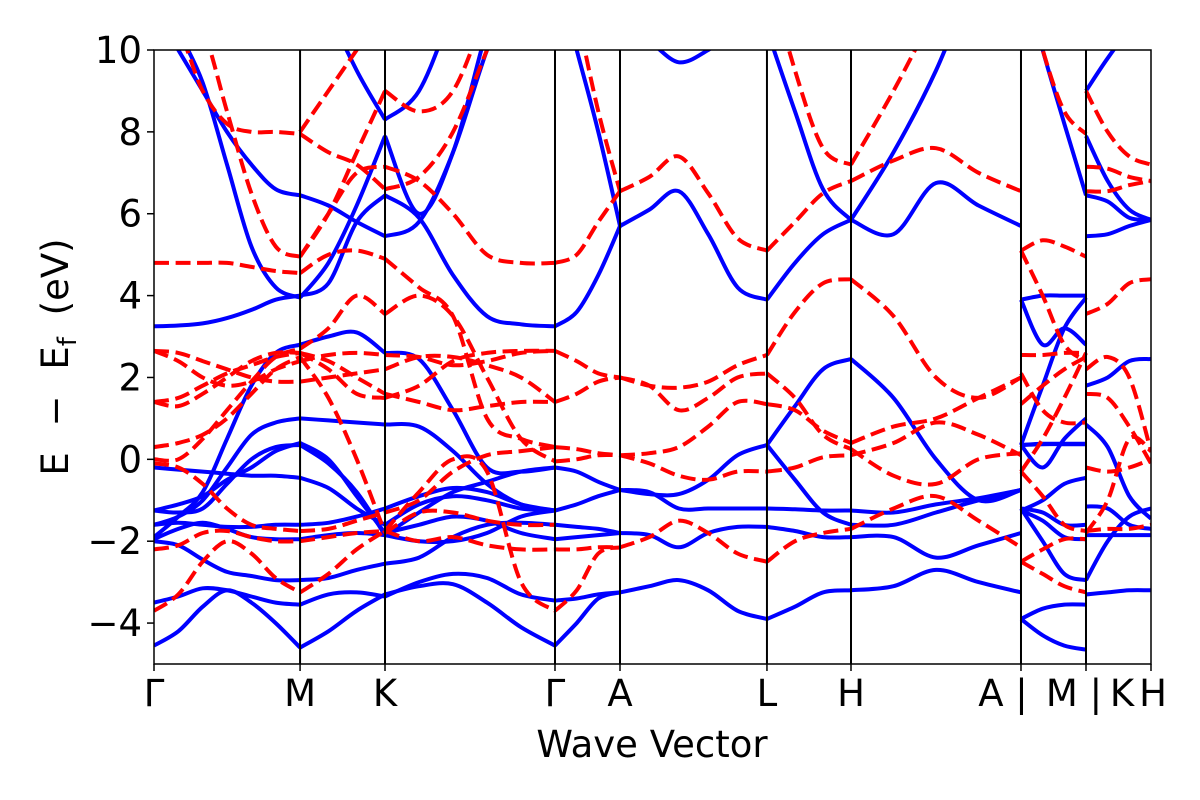 This screenshot has width=1200, height=800. What do you see at coordinates (118, 50) in the screenshot?
I see `y-tick-label: 10` at bounding box center [118, 50].